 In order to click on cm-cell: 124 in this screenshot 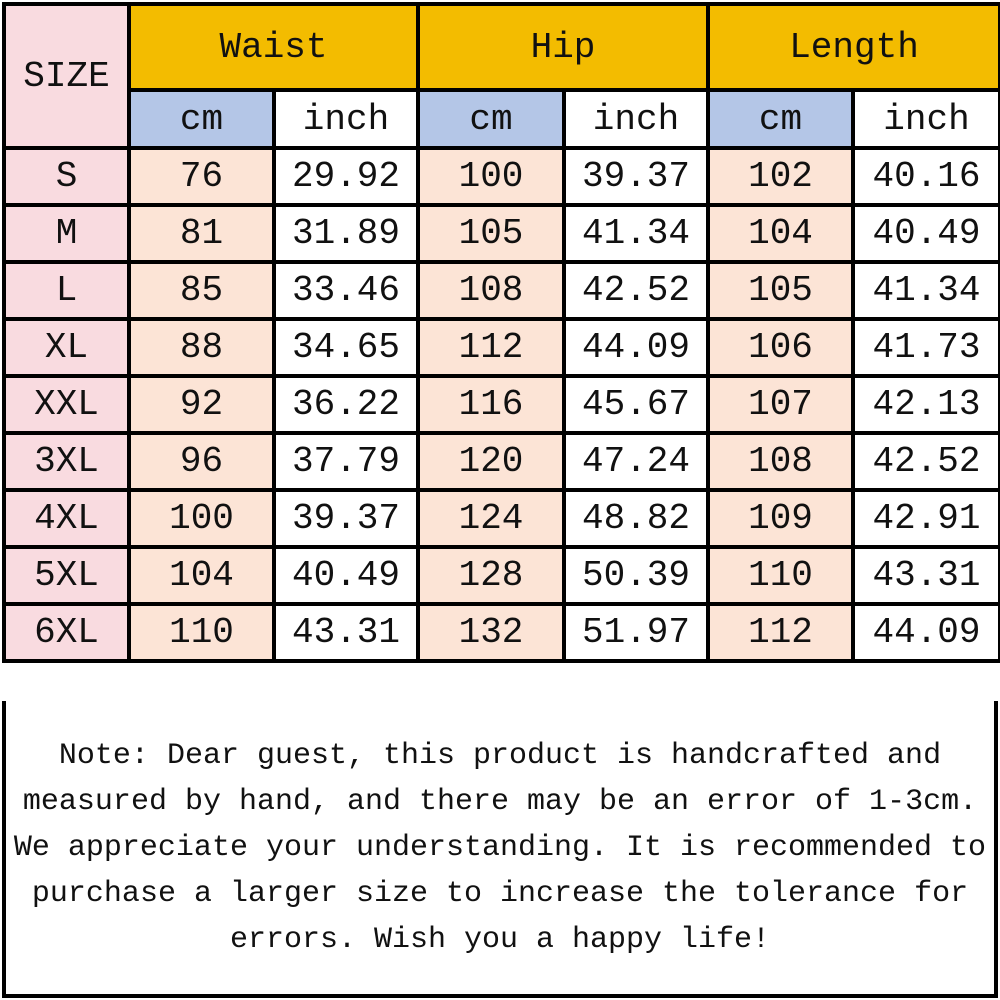, I will do `click(491, 518)`.